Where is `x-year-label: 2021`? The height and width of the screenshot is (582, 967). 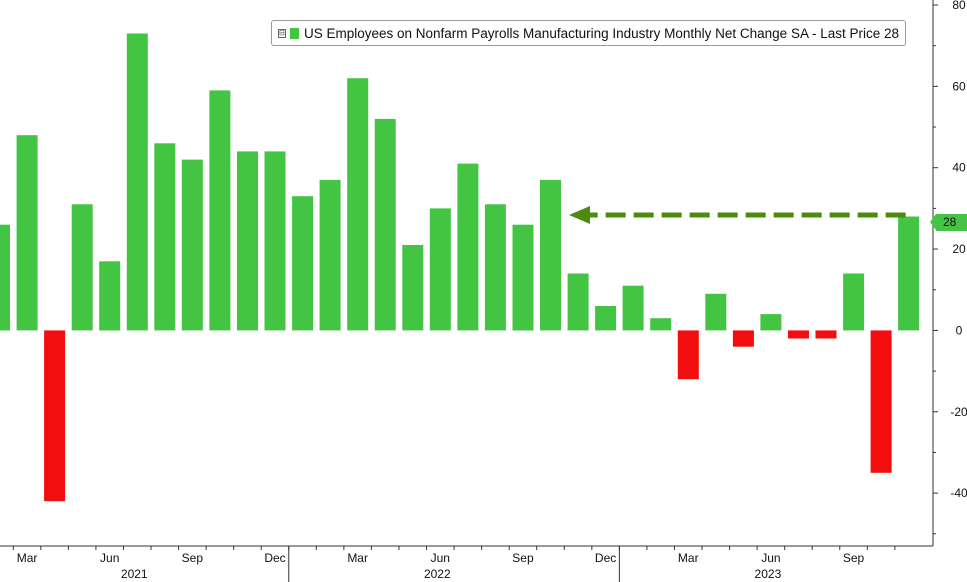 x-year-label: 2021 is located at coordinates (134, 574).